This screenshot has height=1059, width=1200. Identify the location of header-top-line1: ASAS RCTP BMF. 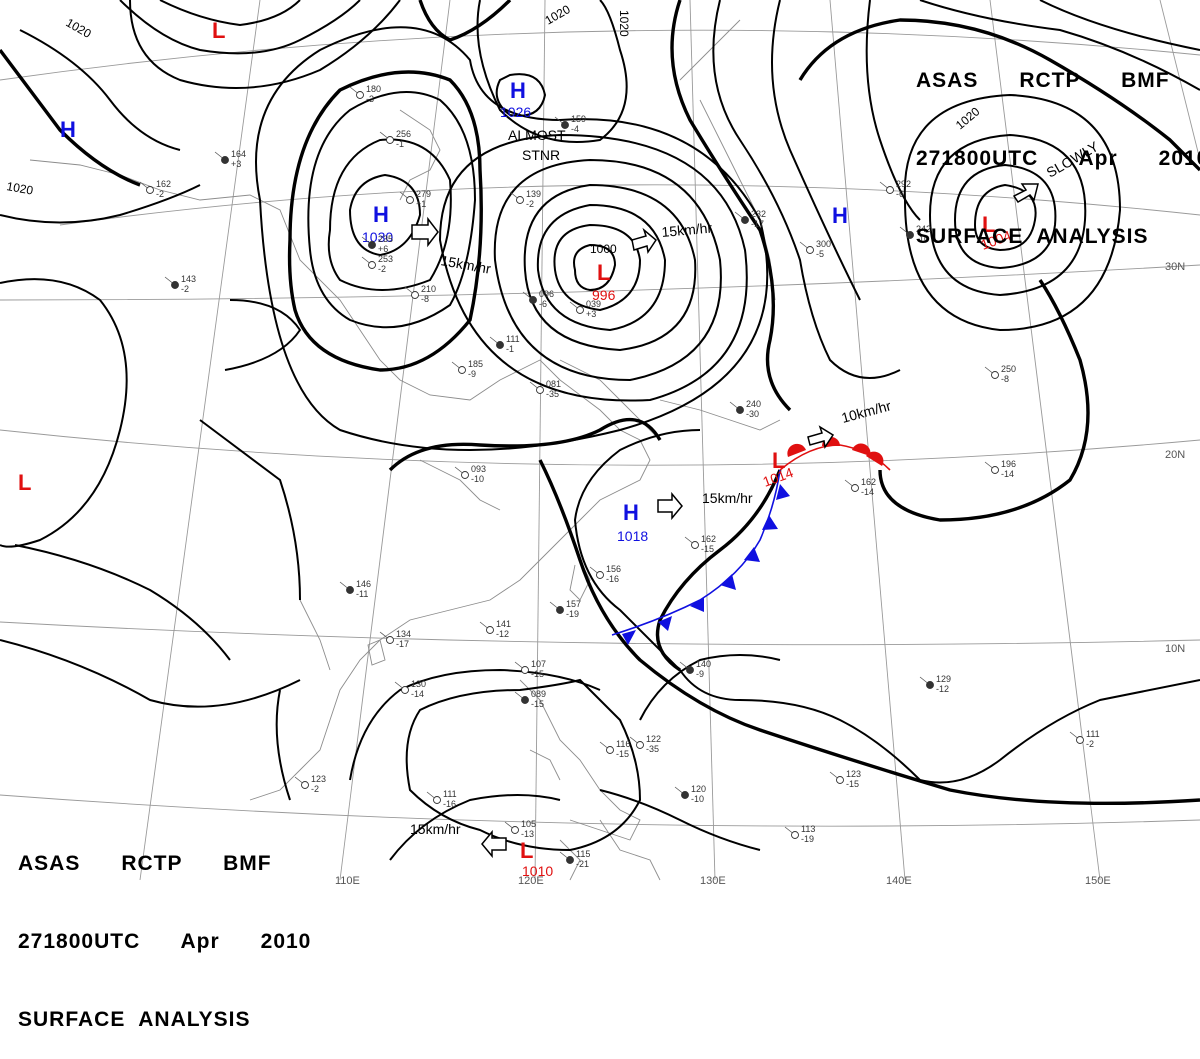
(1043, 80).